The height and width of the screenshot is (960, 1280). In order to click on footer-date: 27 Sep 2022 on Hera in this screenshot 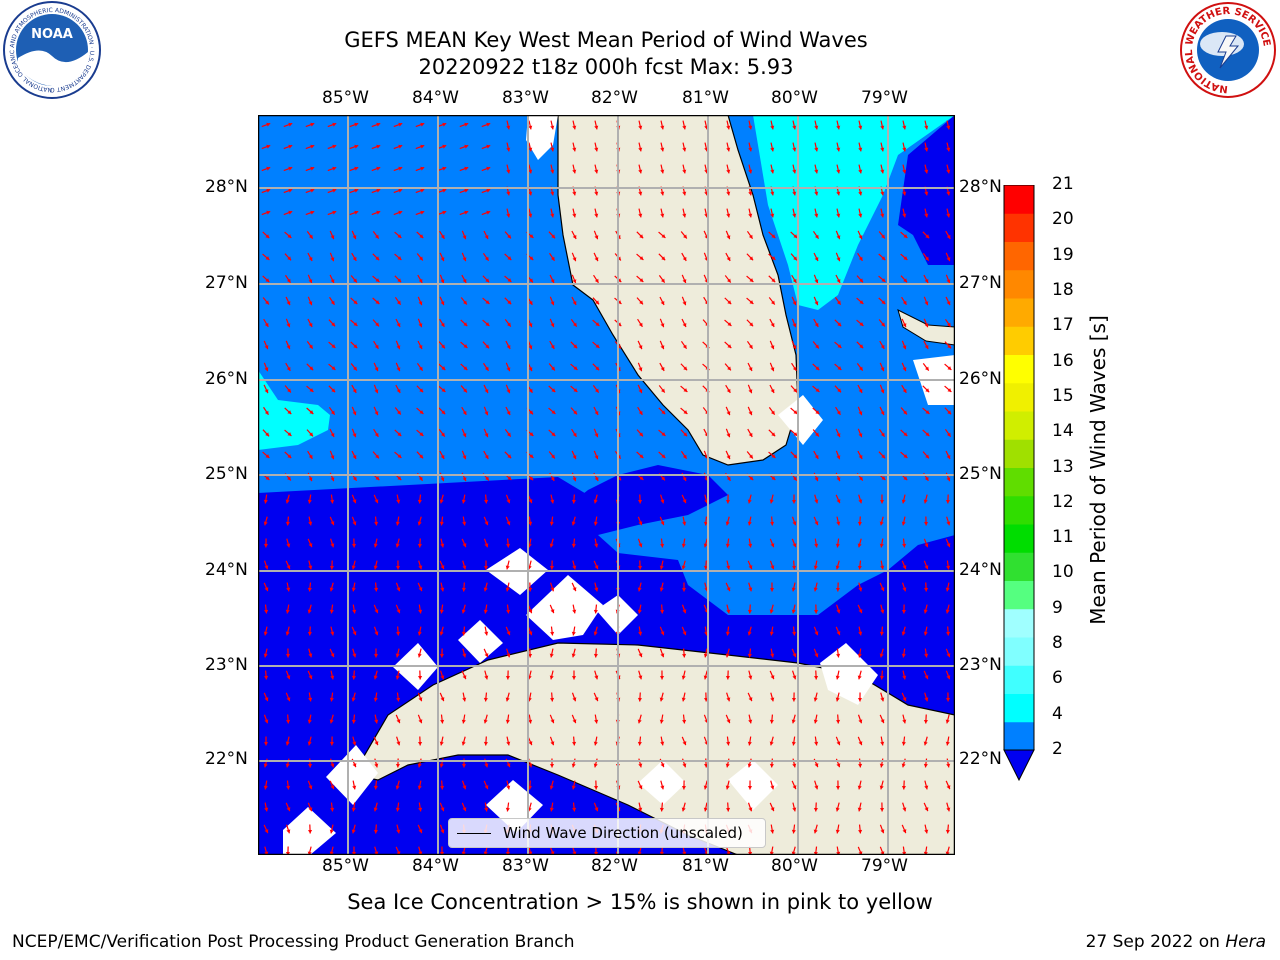, I will do `click(1176, 942)`.